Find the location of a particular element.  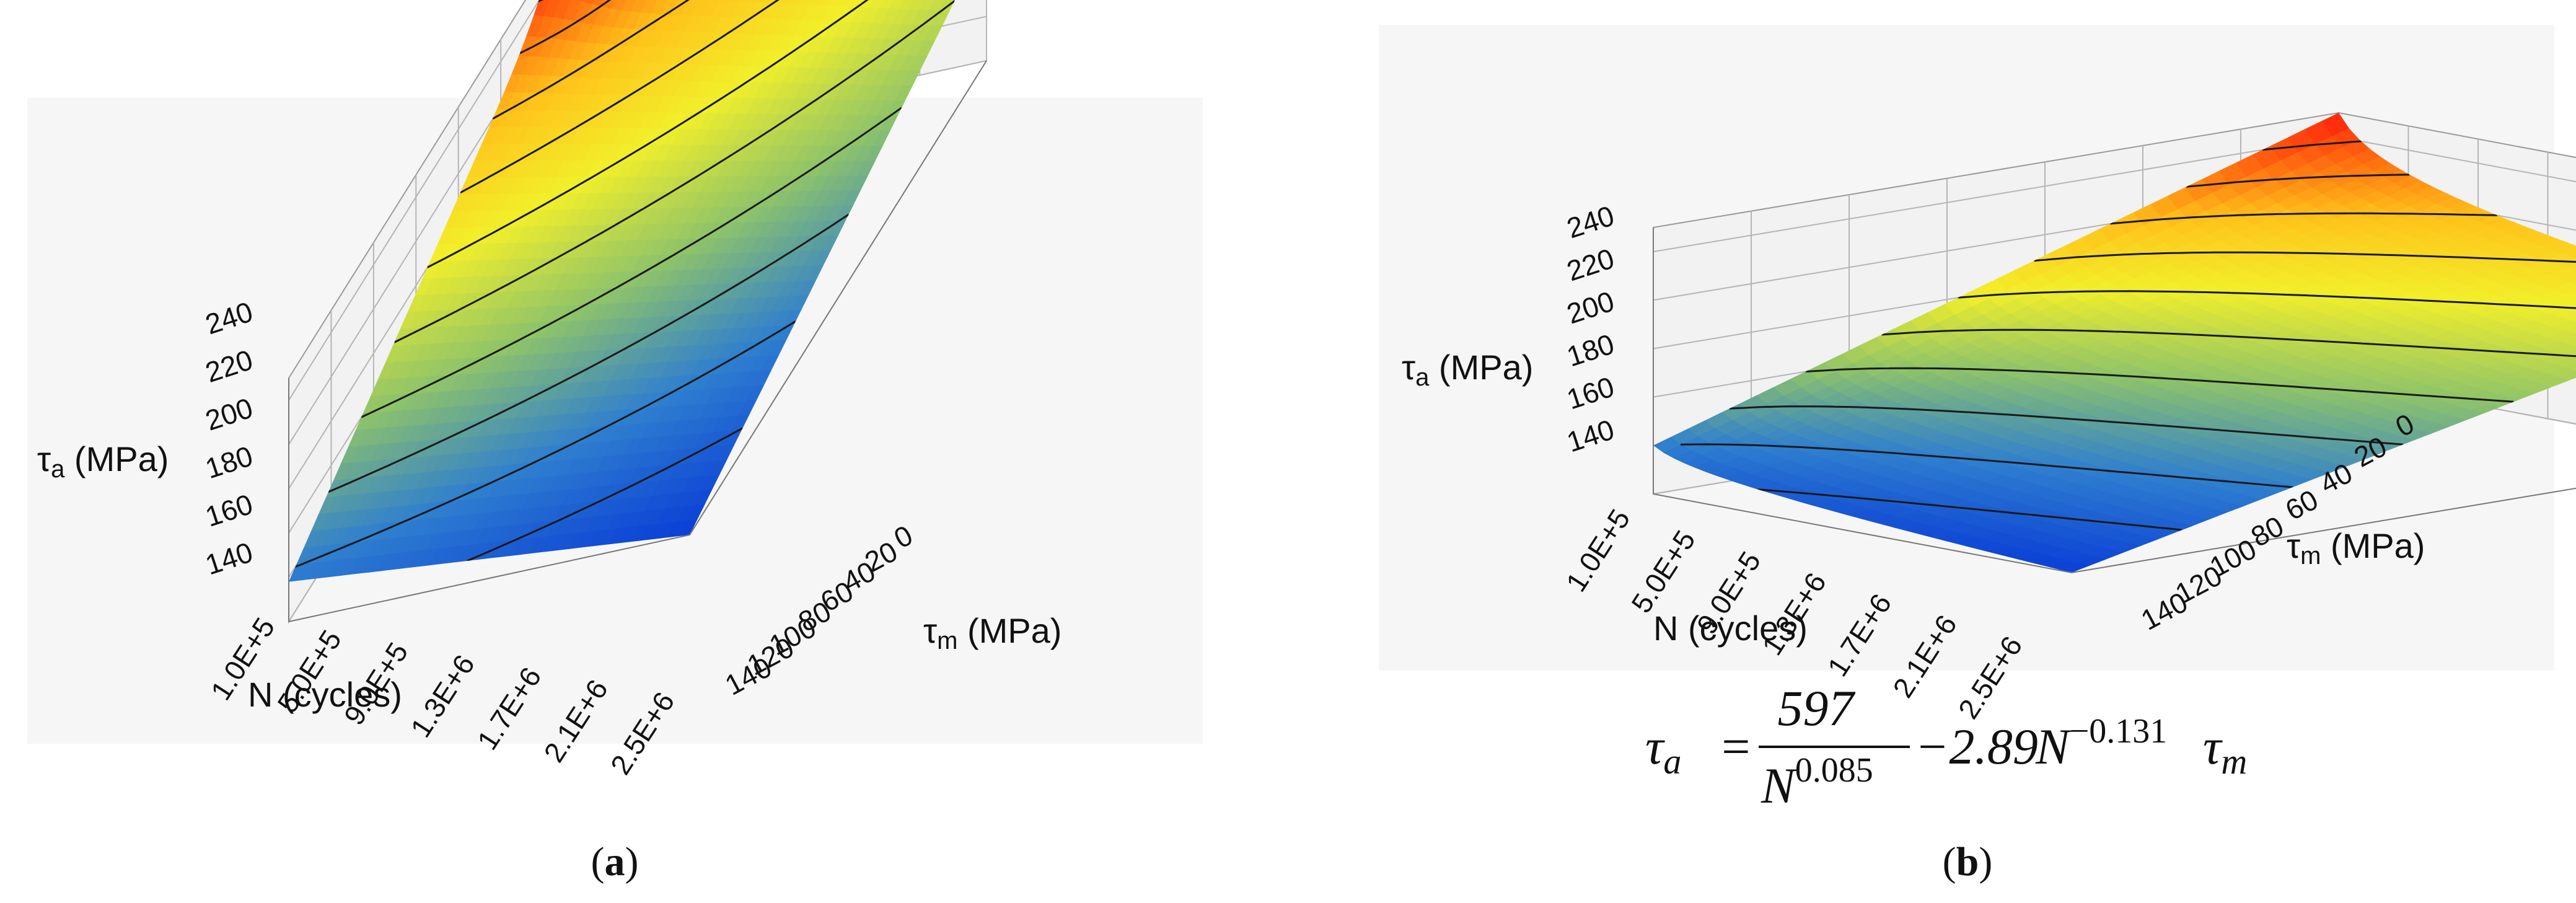

plot-b-z-axis-title: τa (MPa) is located at coordinates (1468, 369).